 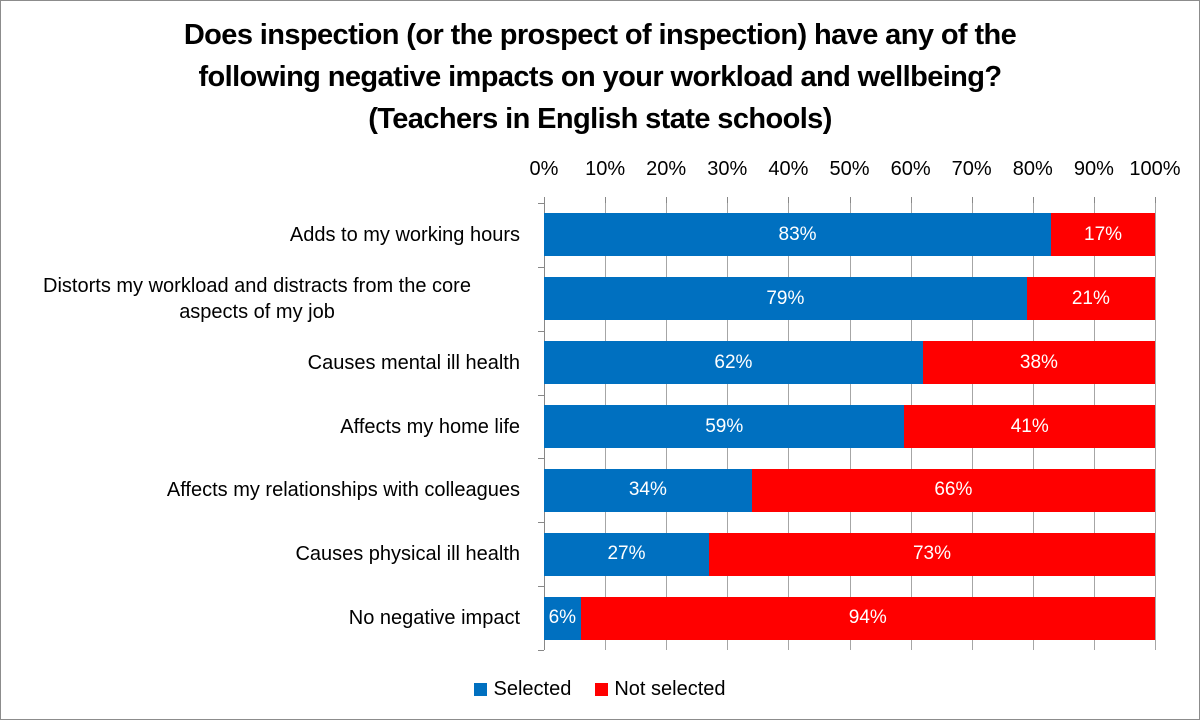 What do you see at coordinates (260, 618) in the screenshot?
I see `category-label: No negative impact` at bounding box center [260, 618].